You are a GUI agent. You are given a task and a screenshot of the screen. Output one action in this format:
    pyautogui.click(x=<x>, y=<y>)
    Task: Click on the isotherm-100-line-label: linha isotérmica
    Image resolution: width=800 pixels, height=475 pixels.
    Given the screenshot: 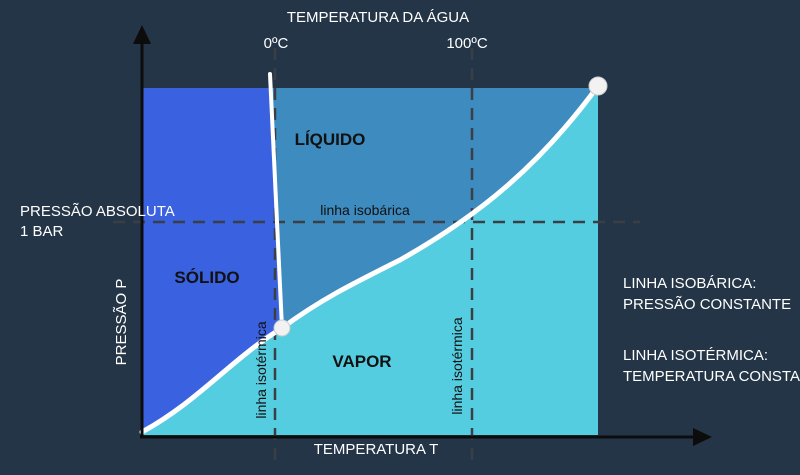 What is the action you would take?
    pyautogui.click(x=457, y=365)
    